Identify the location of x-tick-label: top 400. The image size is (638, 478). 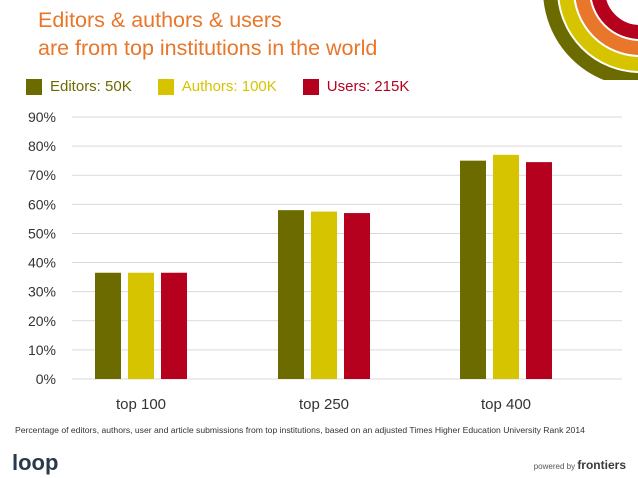
(506, 404).